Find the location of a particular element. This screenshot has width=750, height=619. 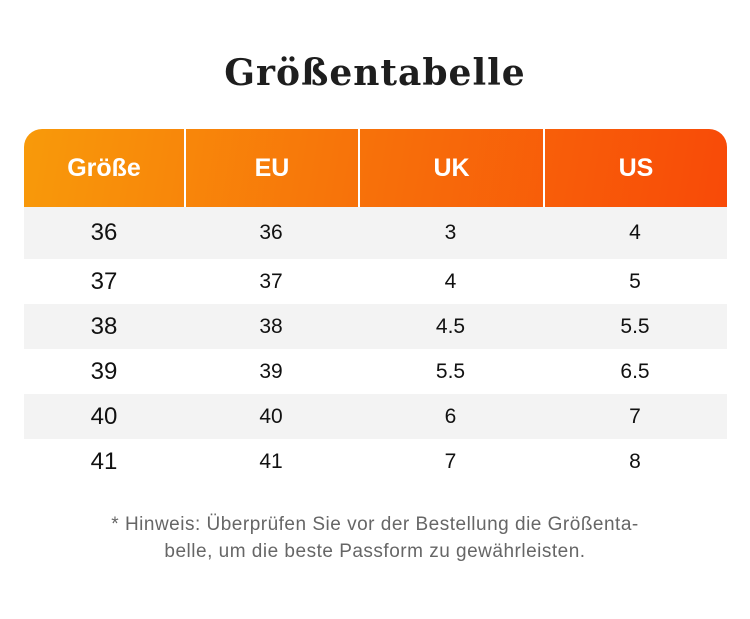

page-title: Größentabelle is located at coordinates (375, 73).